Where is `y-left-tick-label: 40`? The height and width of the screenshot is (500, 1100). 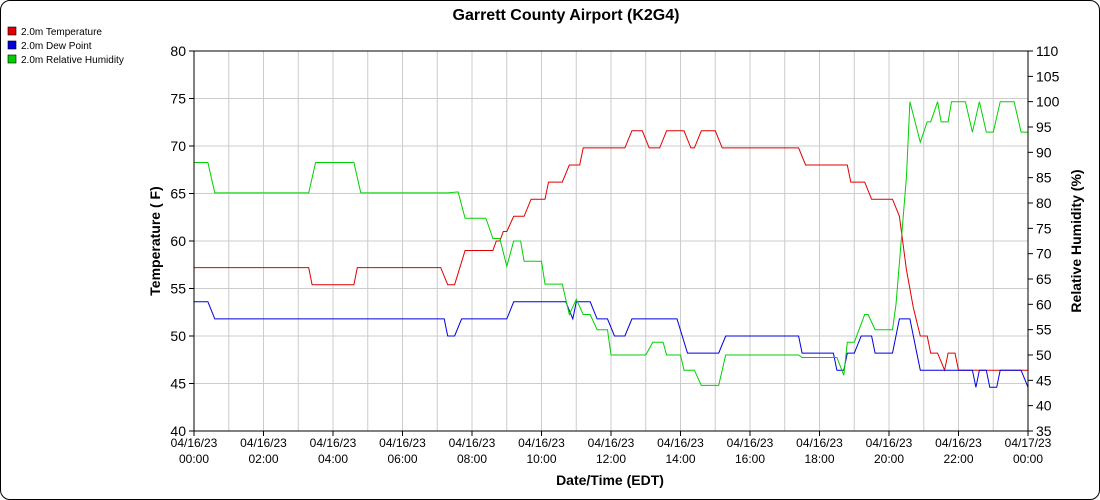
y-left-tick-label: 40 is located at coordinates (178, 431).